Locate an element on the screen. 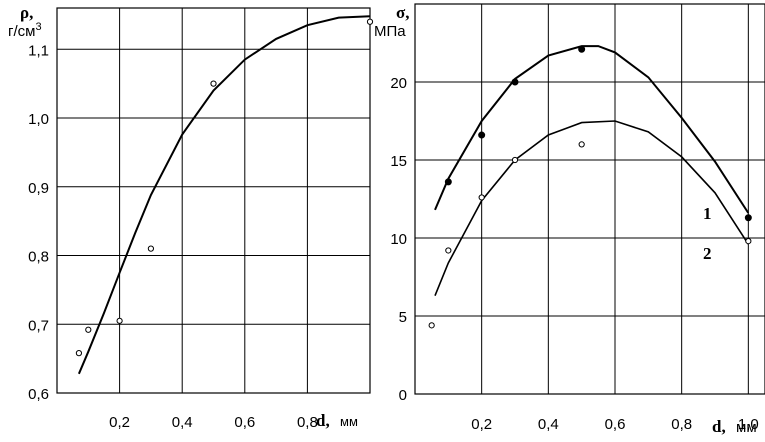 This screenshot has width=765, height=442. y-tick-labels: 0 5 10 15 20 is located at coordinates (398, 239).